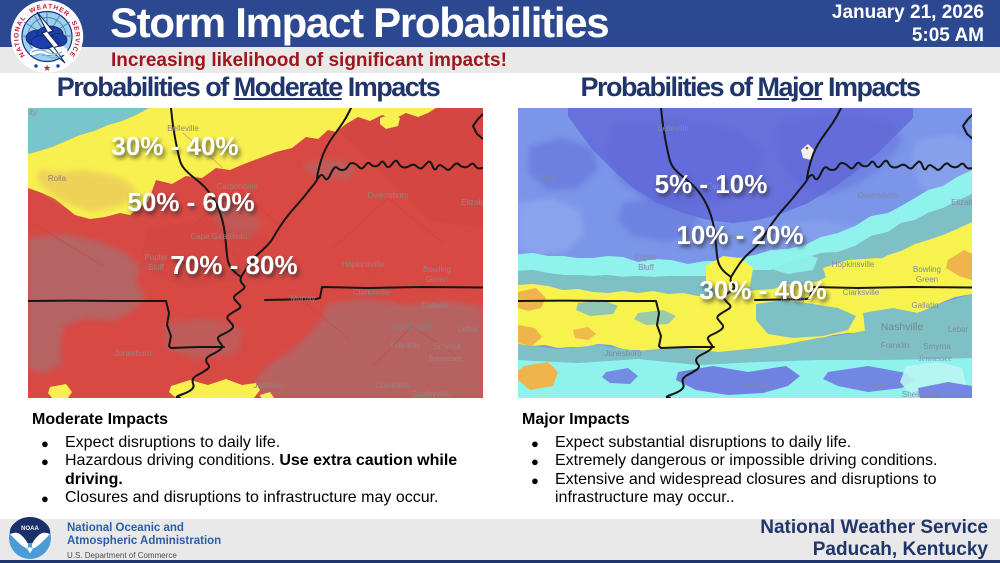 This screenshot has height=563, width=1000. I want to click on svg-text: NOAA, so click(30, 529).